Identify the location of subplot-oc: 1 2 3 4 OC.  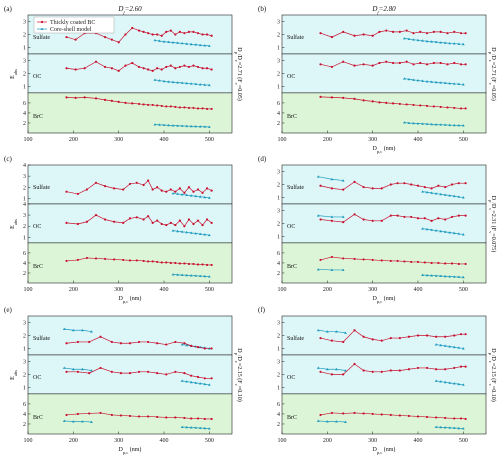
(128, 223).